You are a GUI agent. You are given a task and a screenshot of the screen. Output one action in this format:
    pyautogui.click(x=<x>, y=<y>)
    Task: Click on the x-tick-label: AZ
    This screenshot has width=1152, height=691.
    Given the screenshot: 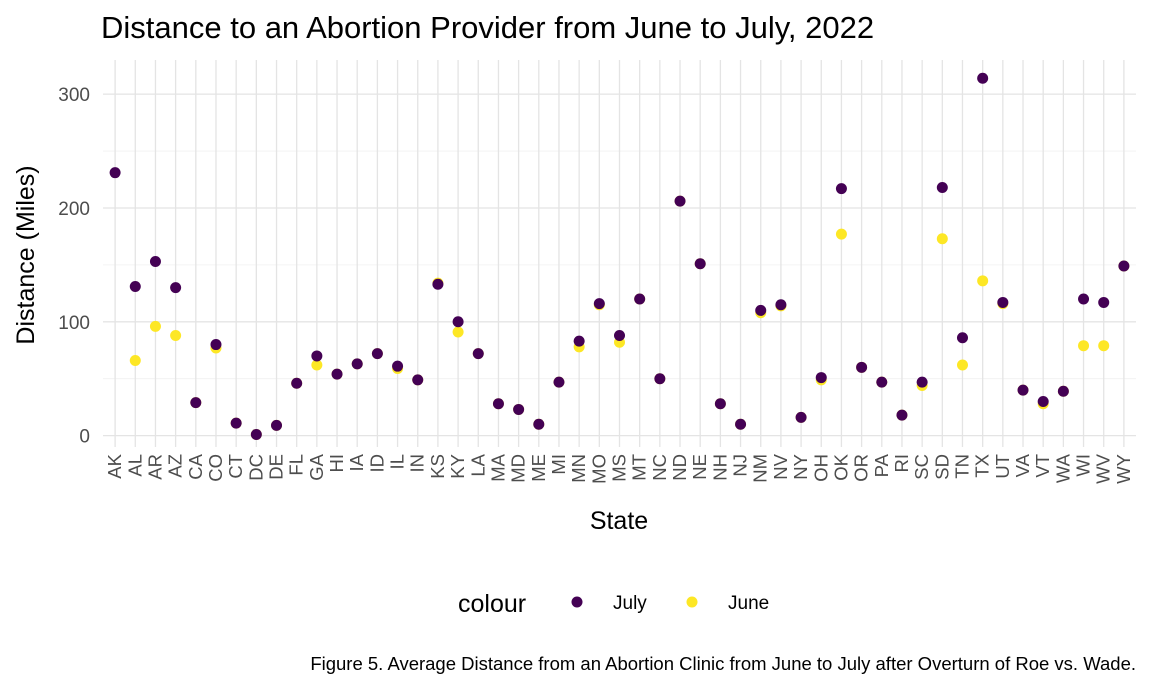 What is the action you would take?
    pyautogui.click(x=175, y=466)
    